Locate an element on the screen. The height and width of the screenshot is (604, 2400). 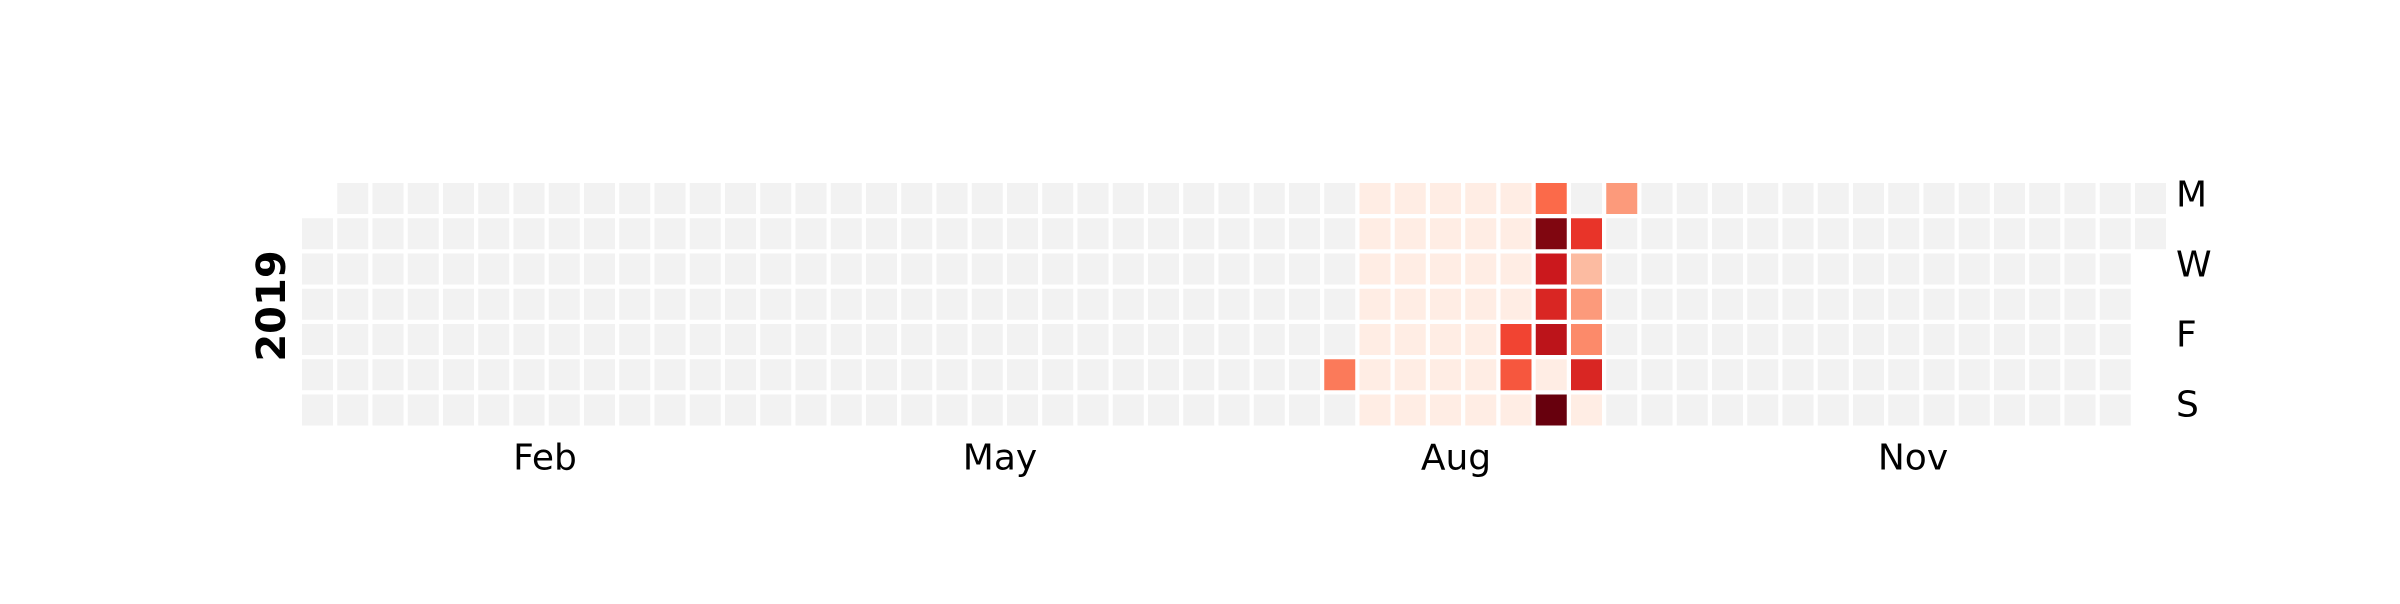
weekday-label: S is located at coordinates (2187, 405).